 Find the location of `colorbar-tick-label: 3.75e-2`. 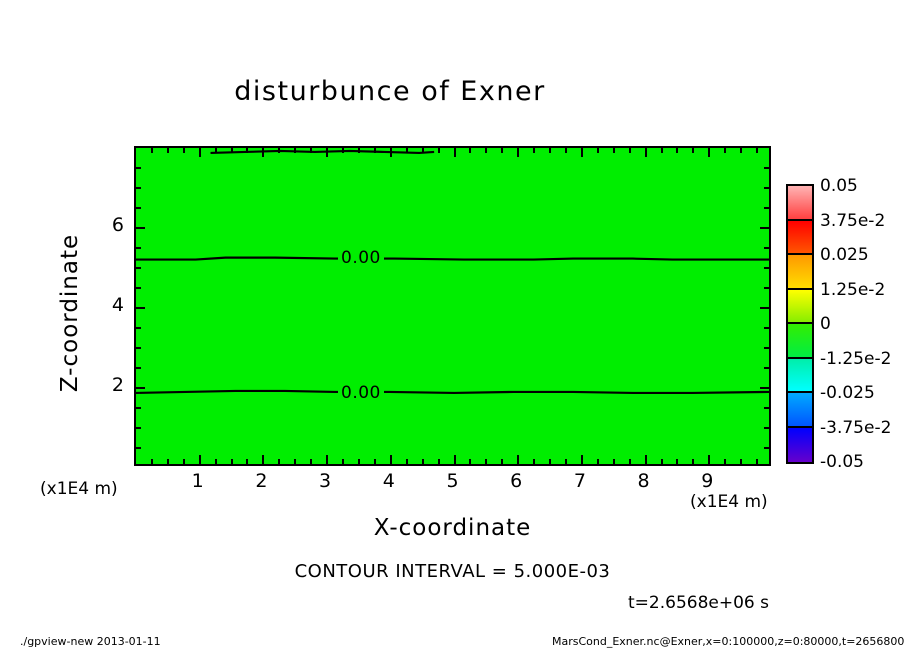

colorbar-tick-label: 3.75e-2 is located at coordinates (853, 220).